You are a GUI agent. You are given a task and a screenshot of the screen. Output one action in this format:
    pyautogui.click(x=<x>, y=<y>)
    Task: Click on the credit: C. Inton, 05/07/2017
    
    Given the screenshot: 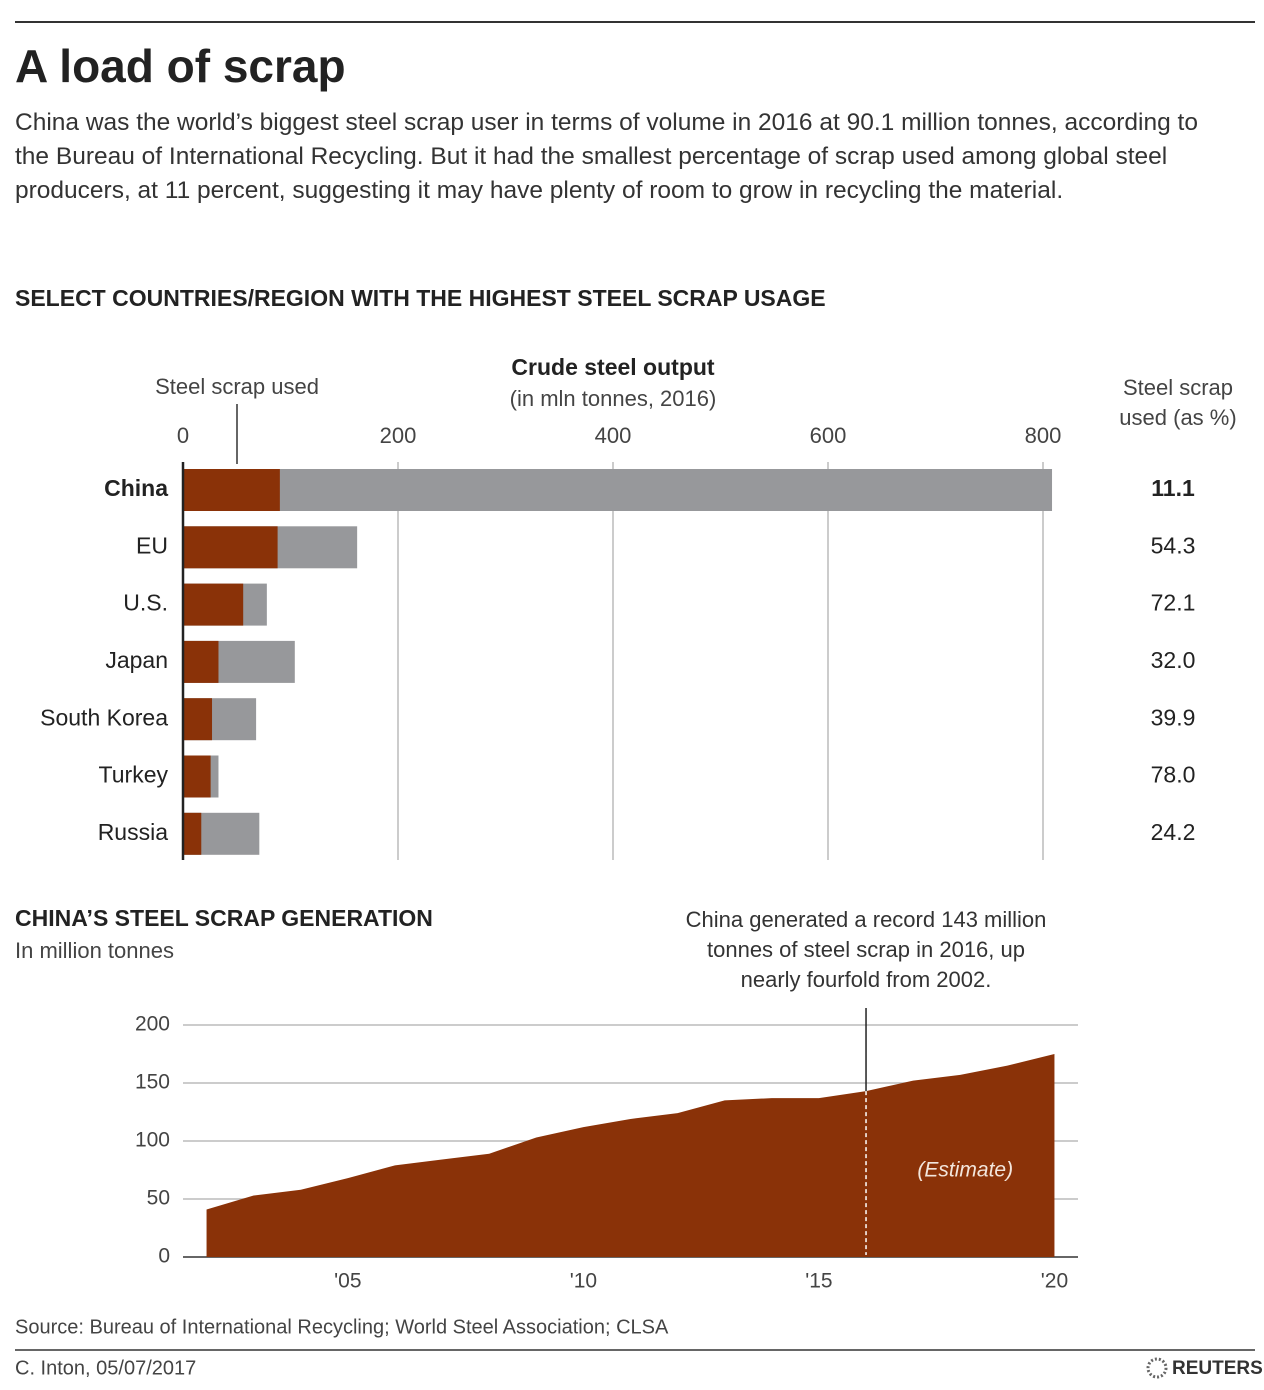 What is the action you would take?
    pyautogui.click(x=105, y=1368)
    